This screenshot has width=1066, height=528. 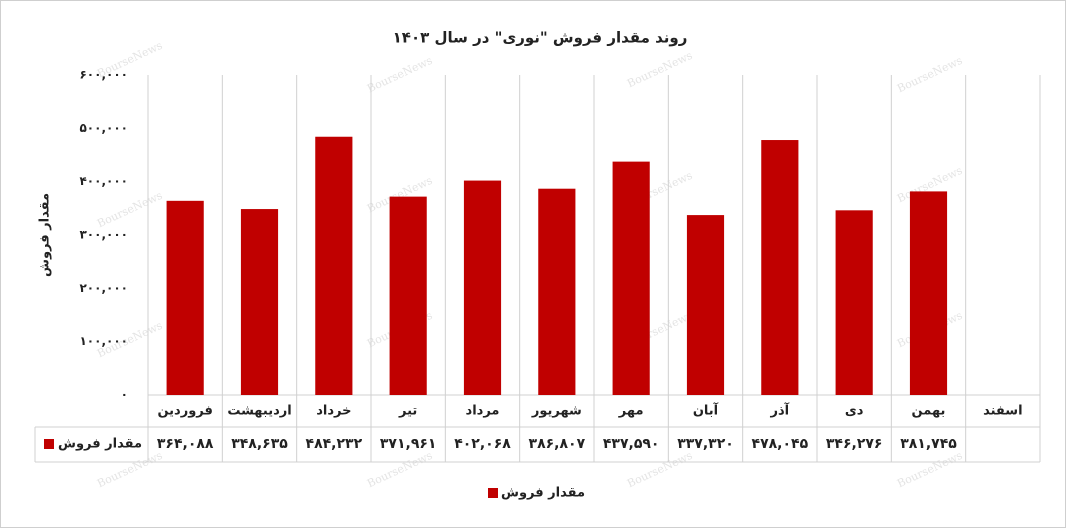 I want to click on table-value: ۳۴۸,۶۳۵, so click(x=259, y=444).